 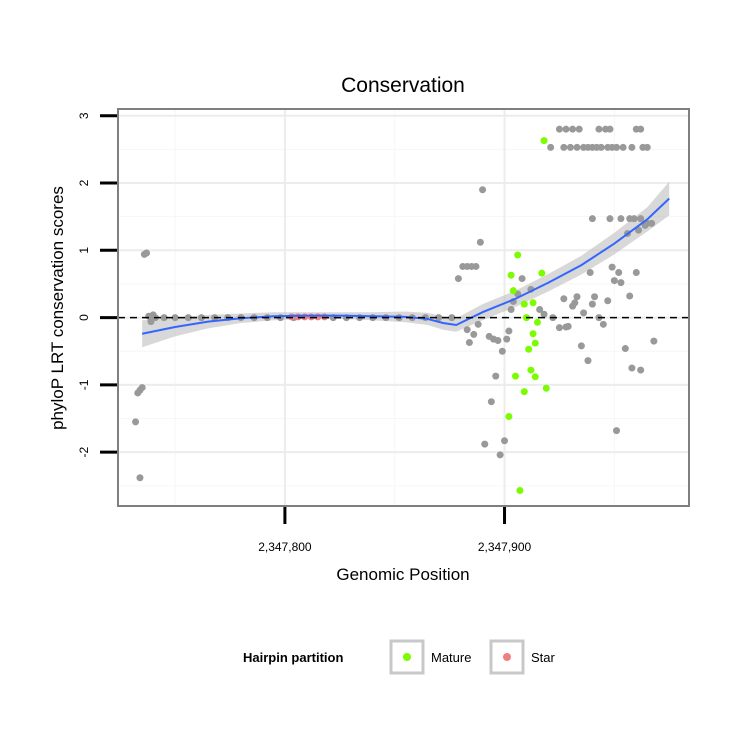 What do you see at coordinates (84, 182) in the screenshot?
I see `y-tick-label: 2` at bounding box center [84, 182].